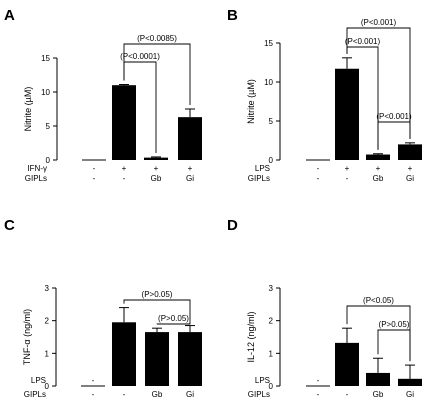 This screenshot has width=448, height=405. What do you see at coordinates (378, 300) in the screenshot?
I see `significance-label: (P<0.05)` at bounding box center [378, 300].